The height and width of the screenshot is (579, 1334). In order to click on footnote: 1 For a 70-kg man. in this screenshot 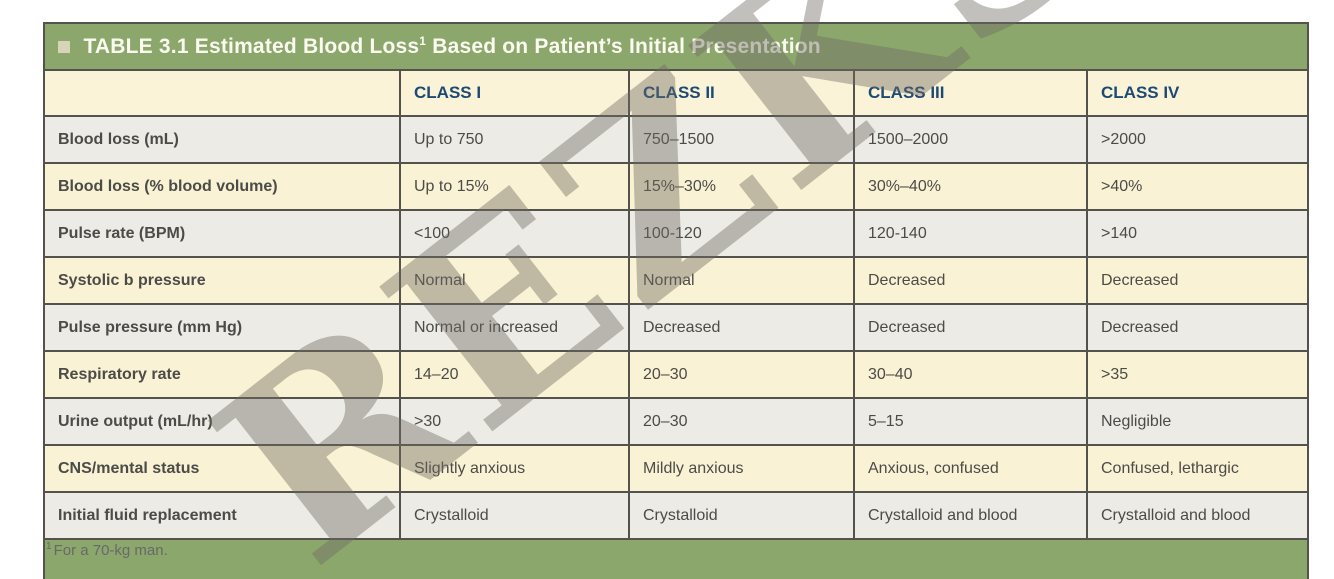, I will do `click(107, 550)`.